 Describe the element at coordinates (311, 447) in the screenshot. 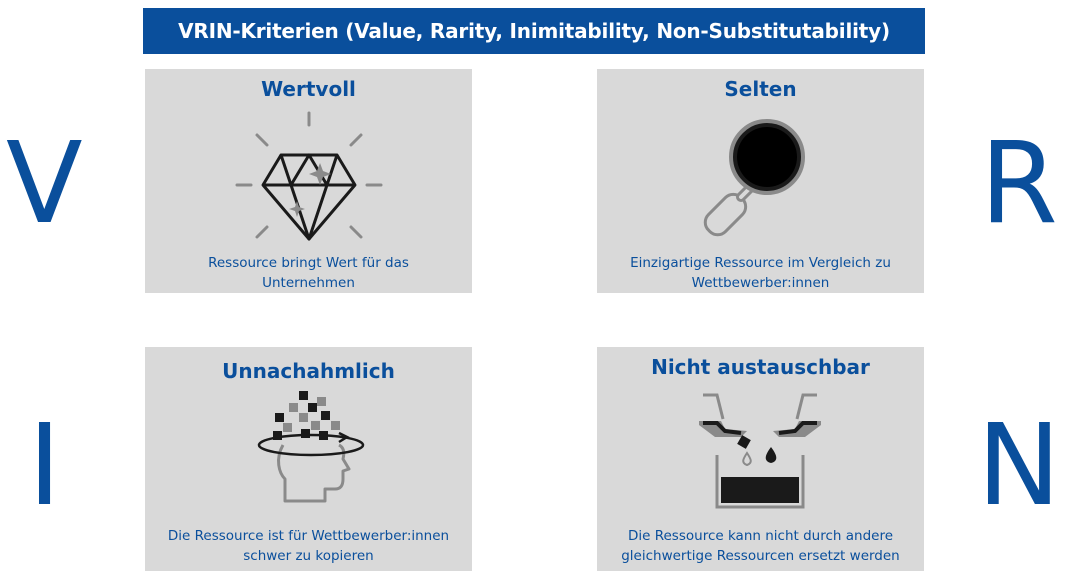

I see `head-pixels-icon` at that location.